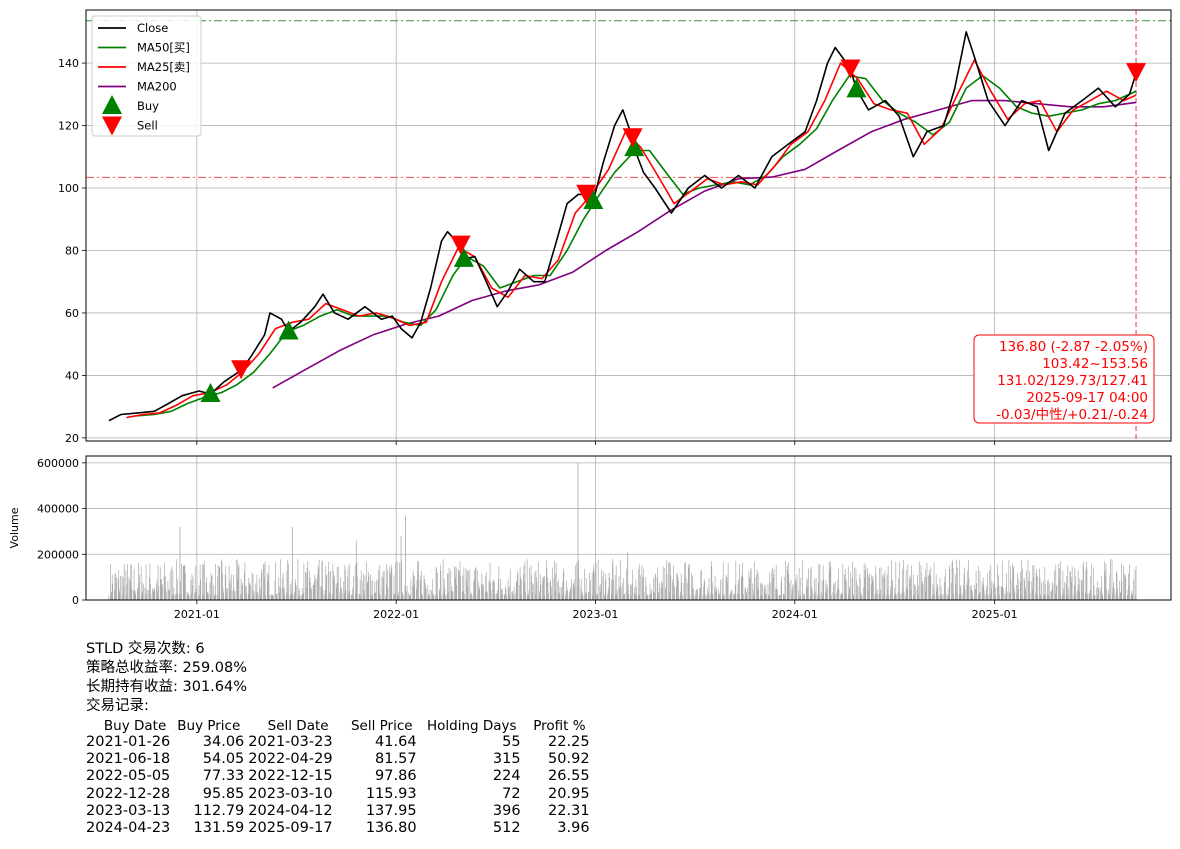 This screenshot has height=849, width=1180. Describe the element at coordinates (147, 126) in the screenshot. I see `legend-label: Sell` at that location.